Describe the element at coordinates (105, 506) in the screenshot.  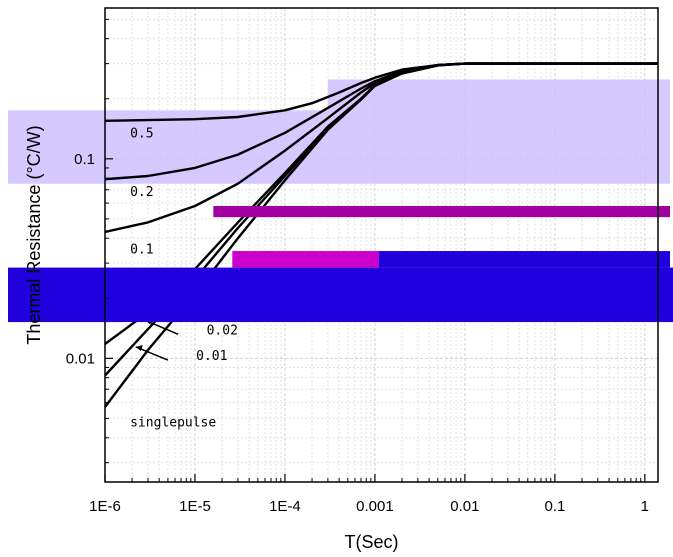
I see `x-tick-label: 1E-6` at that location.